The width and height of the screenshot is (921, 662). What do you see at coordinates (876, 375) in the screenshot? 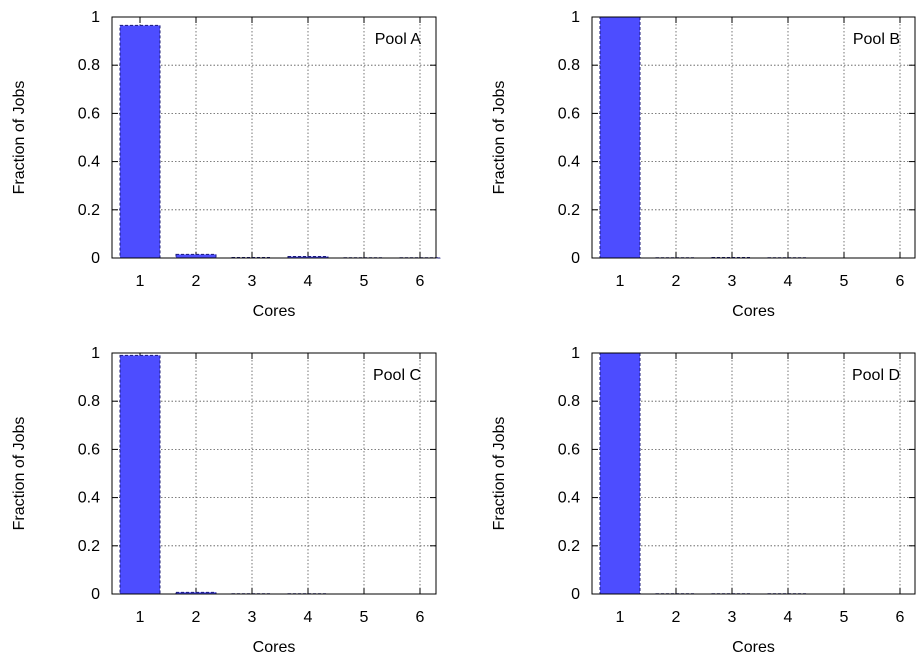
I see `series-key-label: Pool D` at bounding box center [876, 375].